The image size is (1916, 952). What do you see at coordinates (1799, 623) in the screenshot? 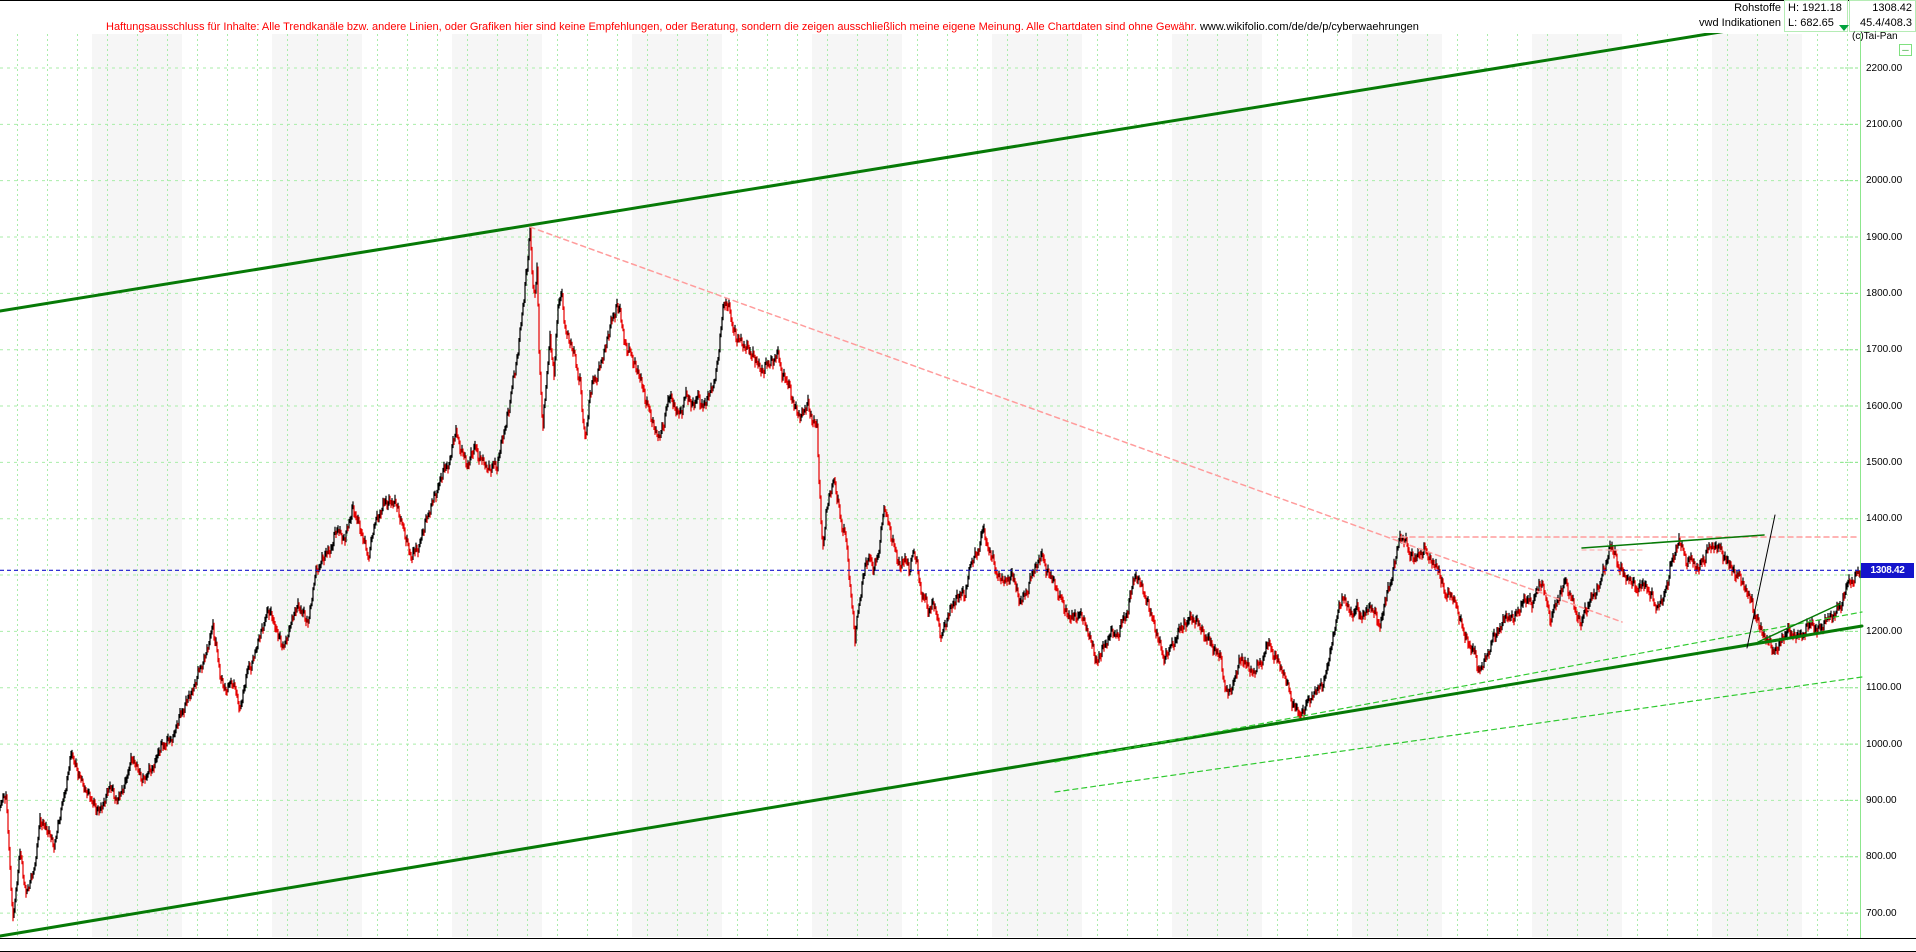
I see `short-green-support` at bounding box center [1799, 623].